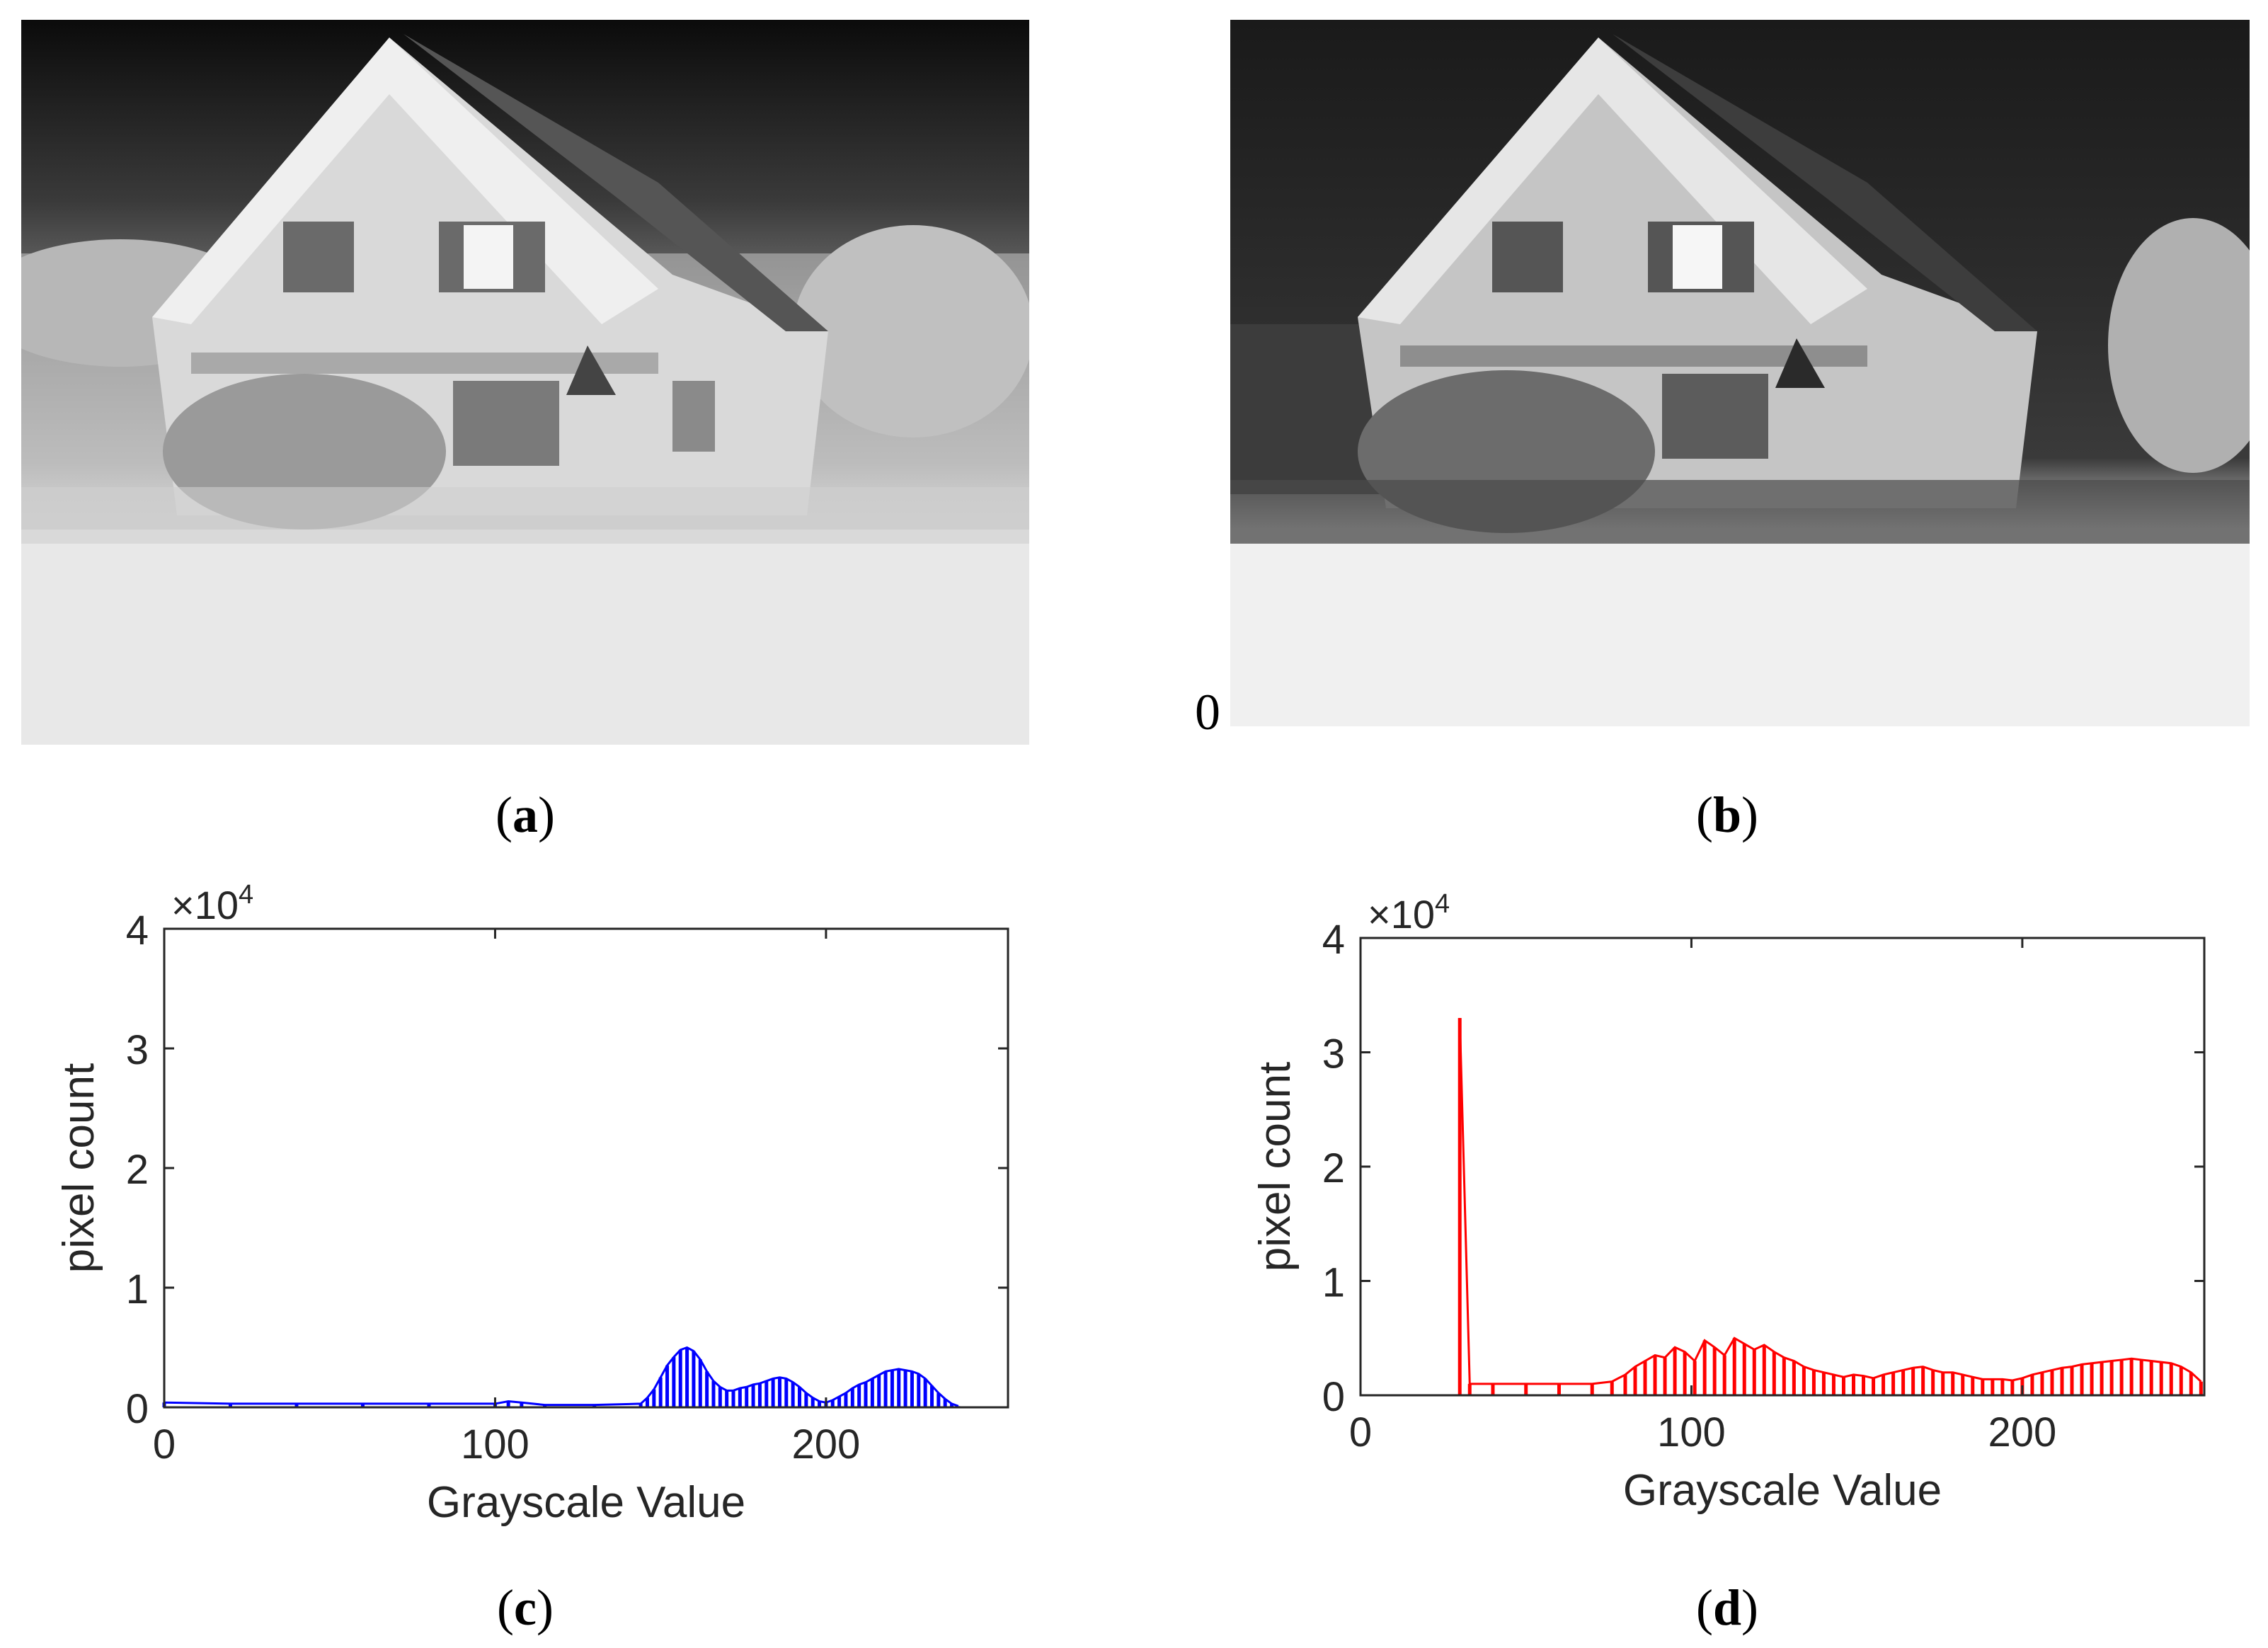 The image size is (2268, 1648). Describe the element at coordinates (525, 814) in the screenshot. I see `caption-a-letter: a` at that location.